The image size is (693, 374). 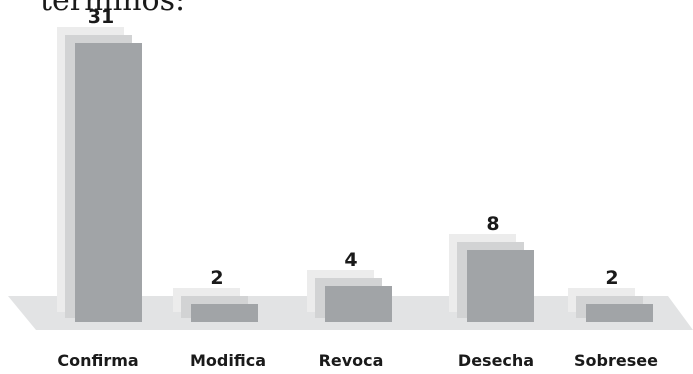 What do you see at coordinates (351, 360) in the screenshot?
I see `category-label-2: Revoca` at bounding box center [351, 360].